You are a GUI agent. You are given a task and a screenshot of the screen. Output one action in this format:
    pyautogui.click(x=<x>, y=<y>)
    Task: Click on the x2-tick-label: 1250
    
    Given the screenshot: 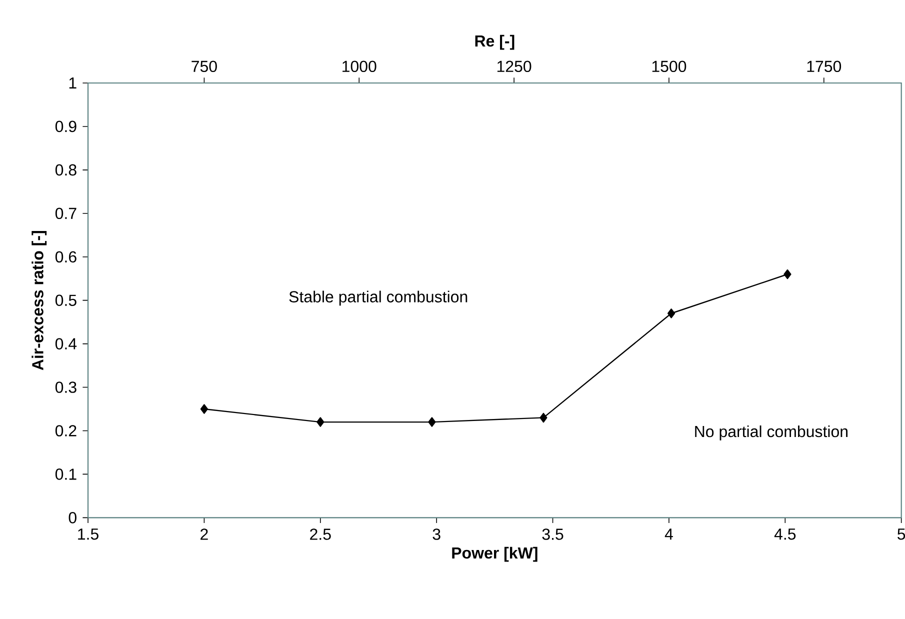 What is the action you would take?
    pyautogui.click(x=514, y=66)
    